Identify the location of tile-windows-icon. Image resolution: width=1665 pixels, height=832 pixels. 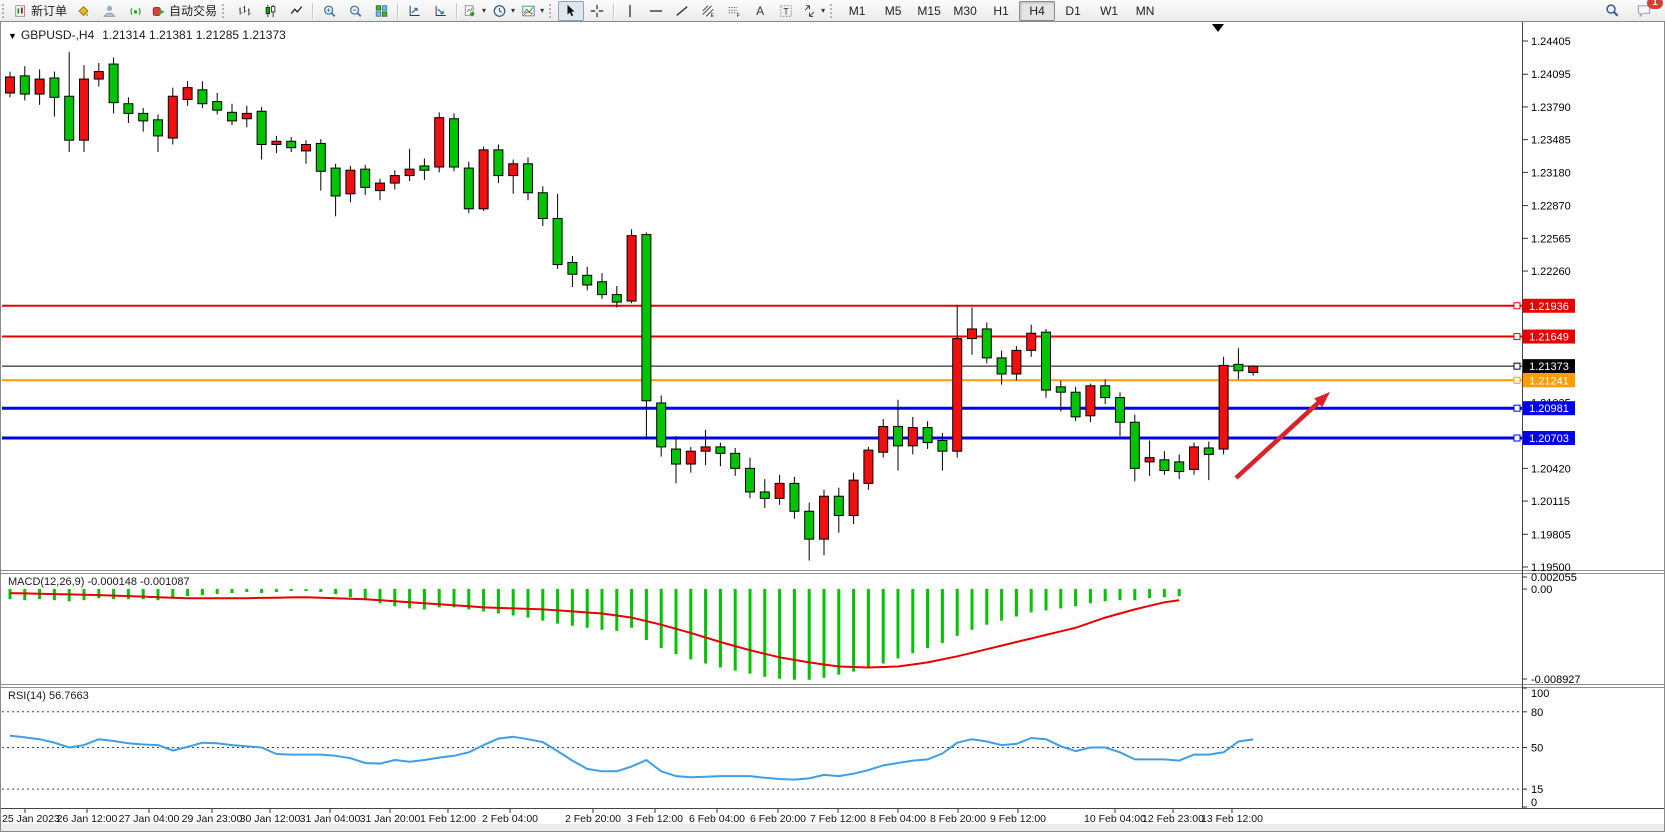
(381, 10).